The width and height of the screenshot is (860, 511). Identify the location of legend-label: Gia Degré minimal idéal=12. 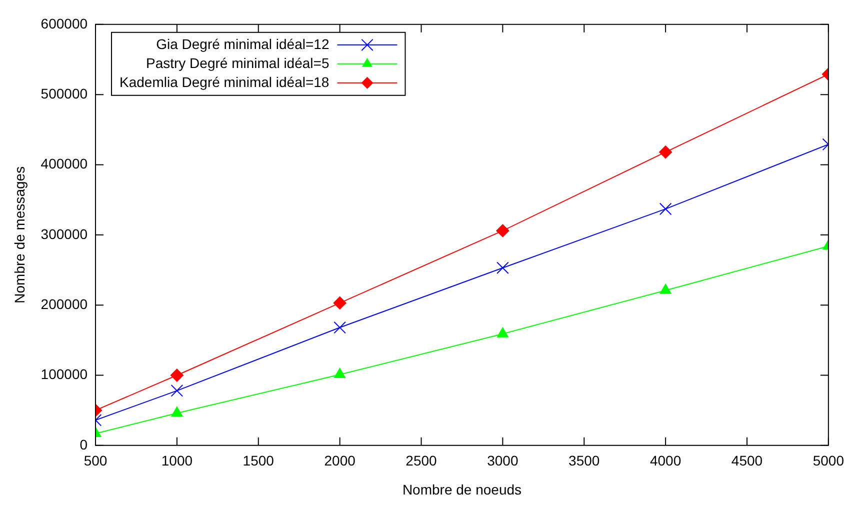
(243, 44).